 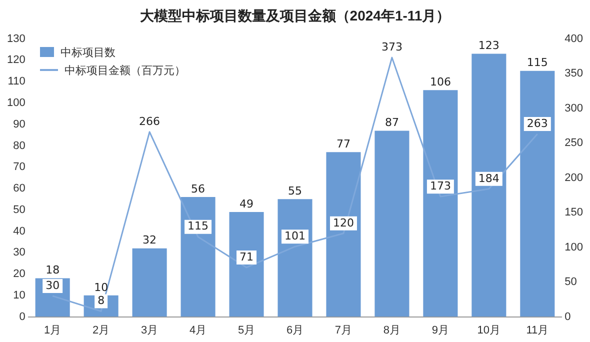 I want to click on x-tick-label: 3月, so click(x=149, y=330).